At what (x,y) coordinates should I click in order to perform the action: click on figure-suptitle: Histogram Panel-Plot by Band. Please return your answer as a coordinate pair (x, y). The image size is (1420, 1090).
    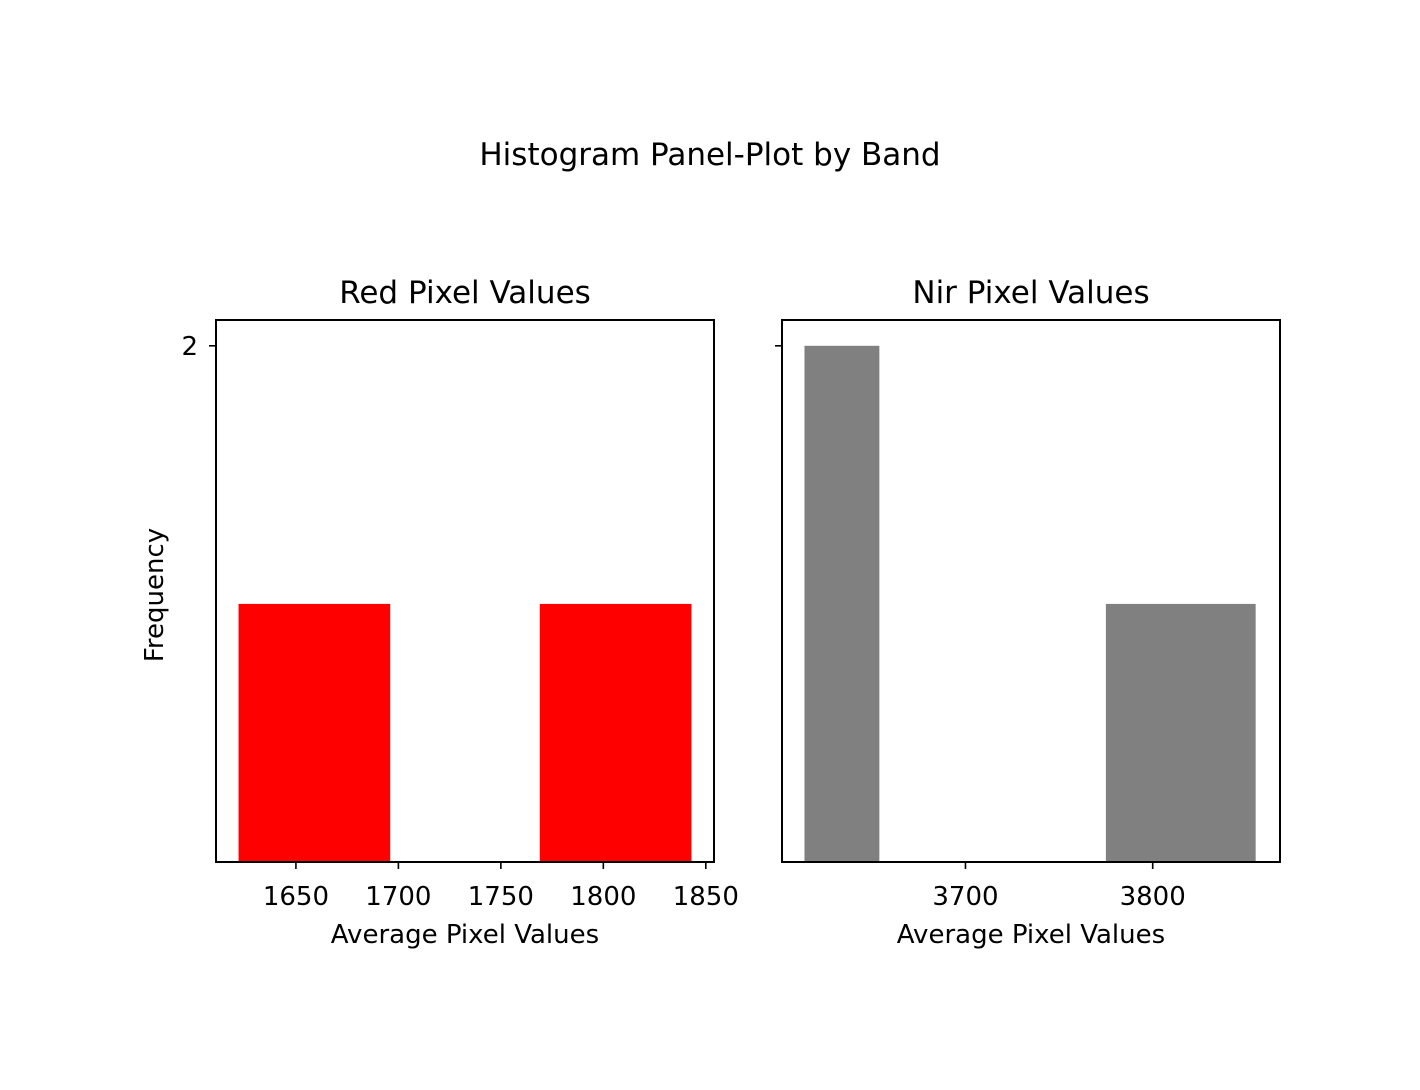
    Looking at the image, I should click on (709, 155).